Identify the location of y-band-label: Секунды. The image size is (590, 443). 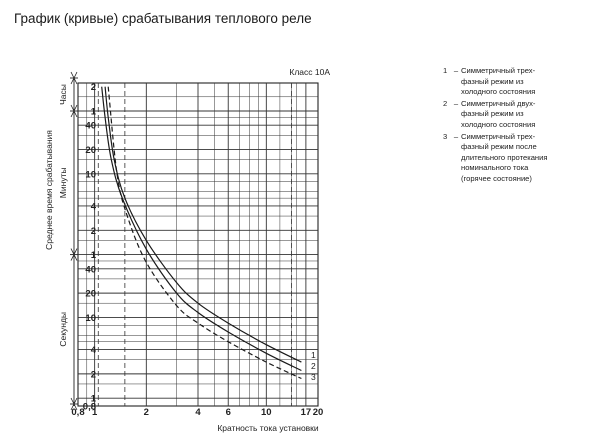
(63, 329).